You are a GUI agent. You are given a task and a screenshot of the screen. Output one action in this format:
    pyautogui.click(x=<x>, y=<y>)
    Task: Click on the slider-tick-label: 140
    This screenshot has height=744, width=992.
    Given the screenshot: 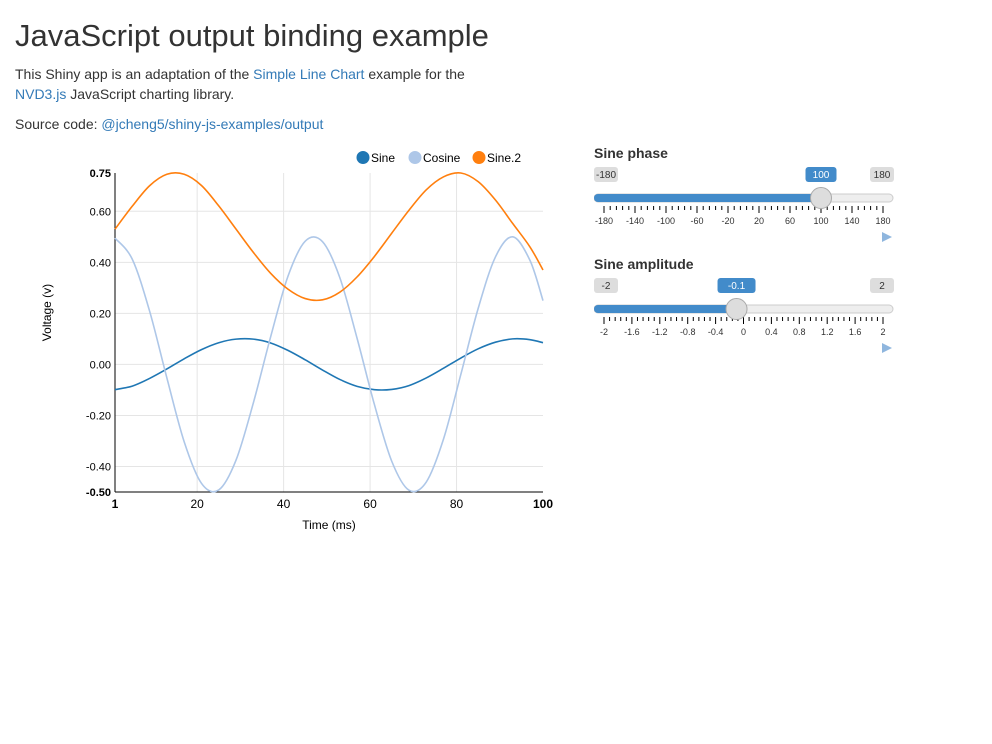 What is the action you would take?
    pyautogui.click(x=851, y=221)
    